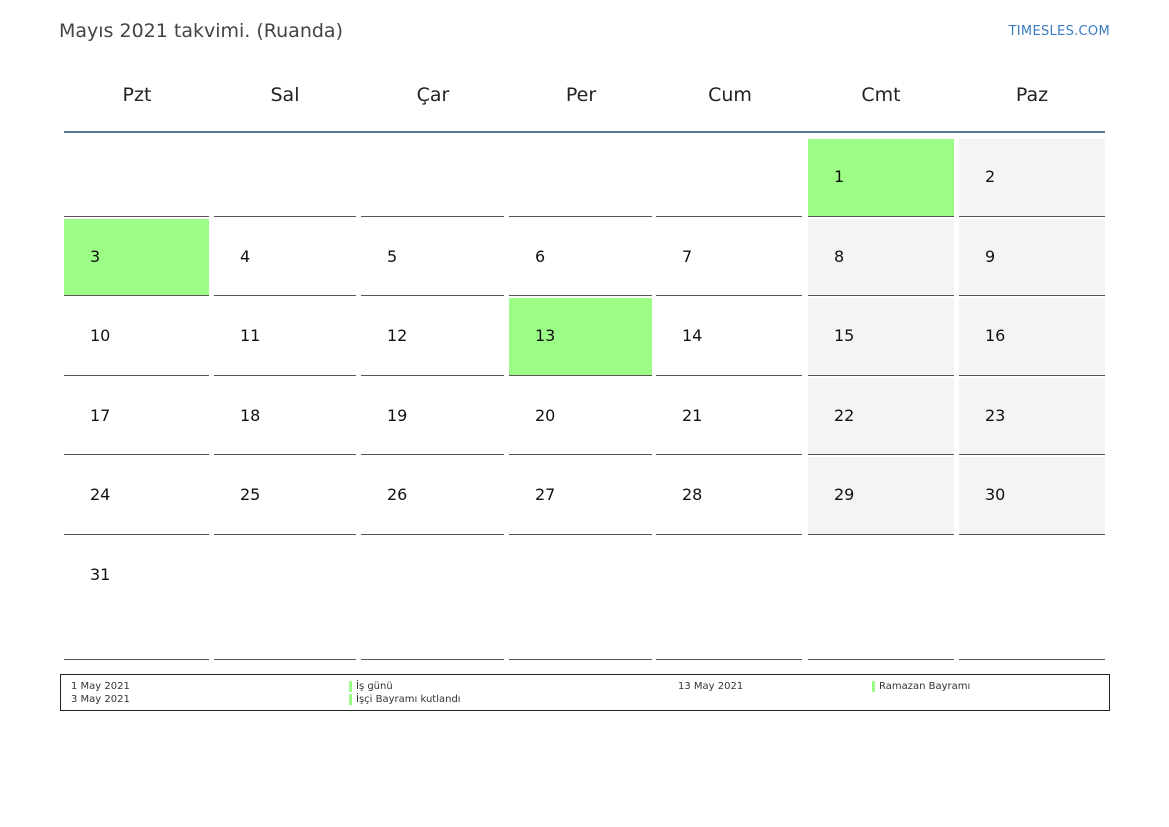 The width and height of the screenshot is (1169, 827). I want to click on day-cell: 15, so click(881, 337).